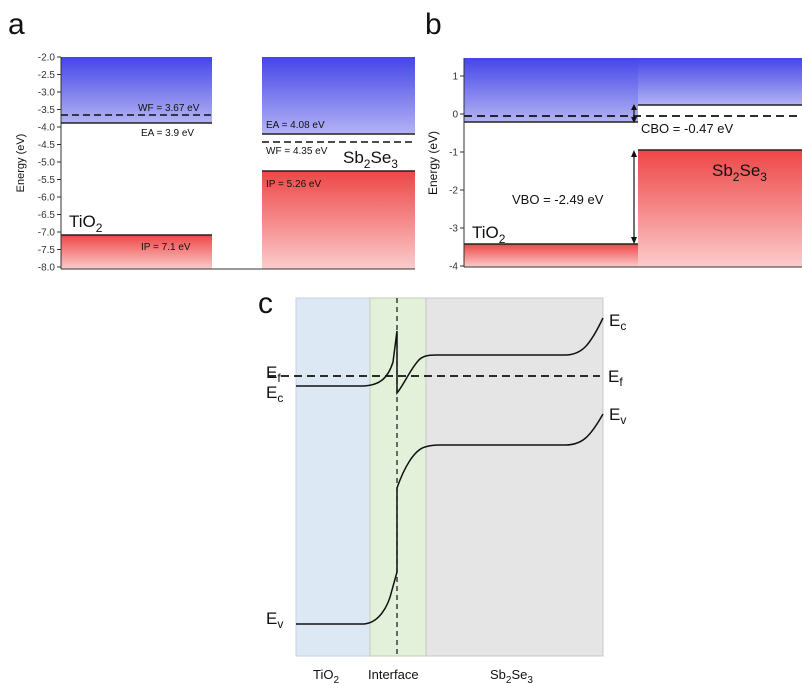 This screenshot has height=683, width=802. What do you see at coordinates (21, 163) in the screenshot?
I see `panel-a-y-axis-label: Energy (eV)` at bounding box center [21, 163].